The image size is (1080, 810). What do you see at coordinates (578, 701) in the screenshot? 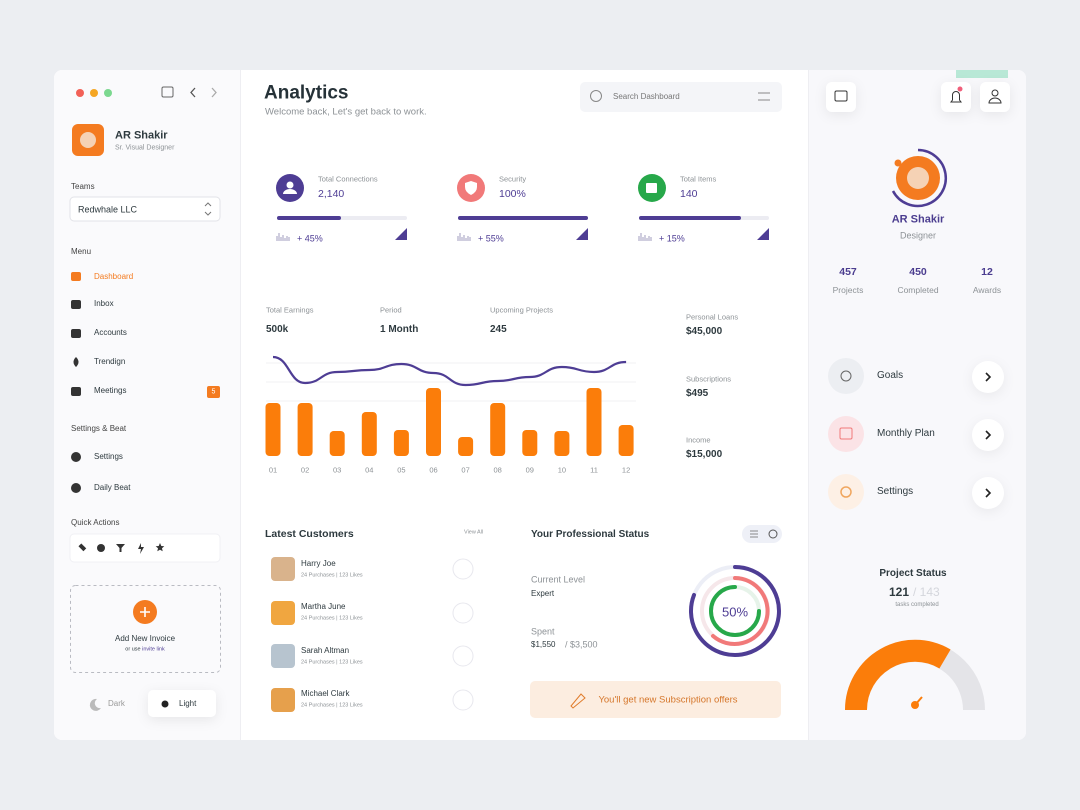
I see `rocket-icon` at bounding box center [578, 701].